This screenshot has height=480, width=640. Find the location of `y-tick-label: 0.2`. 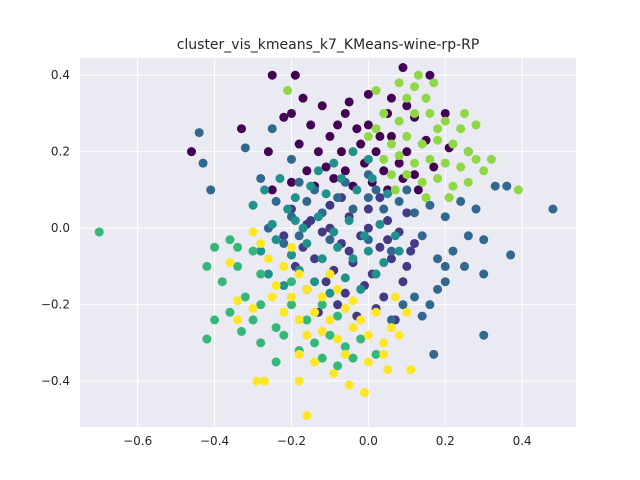

y-tick-label: 0.2 is located at coordinates (60, 152).